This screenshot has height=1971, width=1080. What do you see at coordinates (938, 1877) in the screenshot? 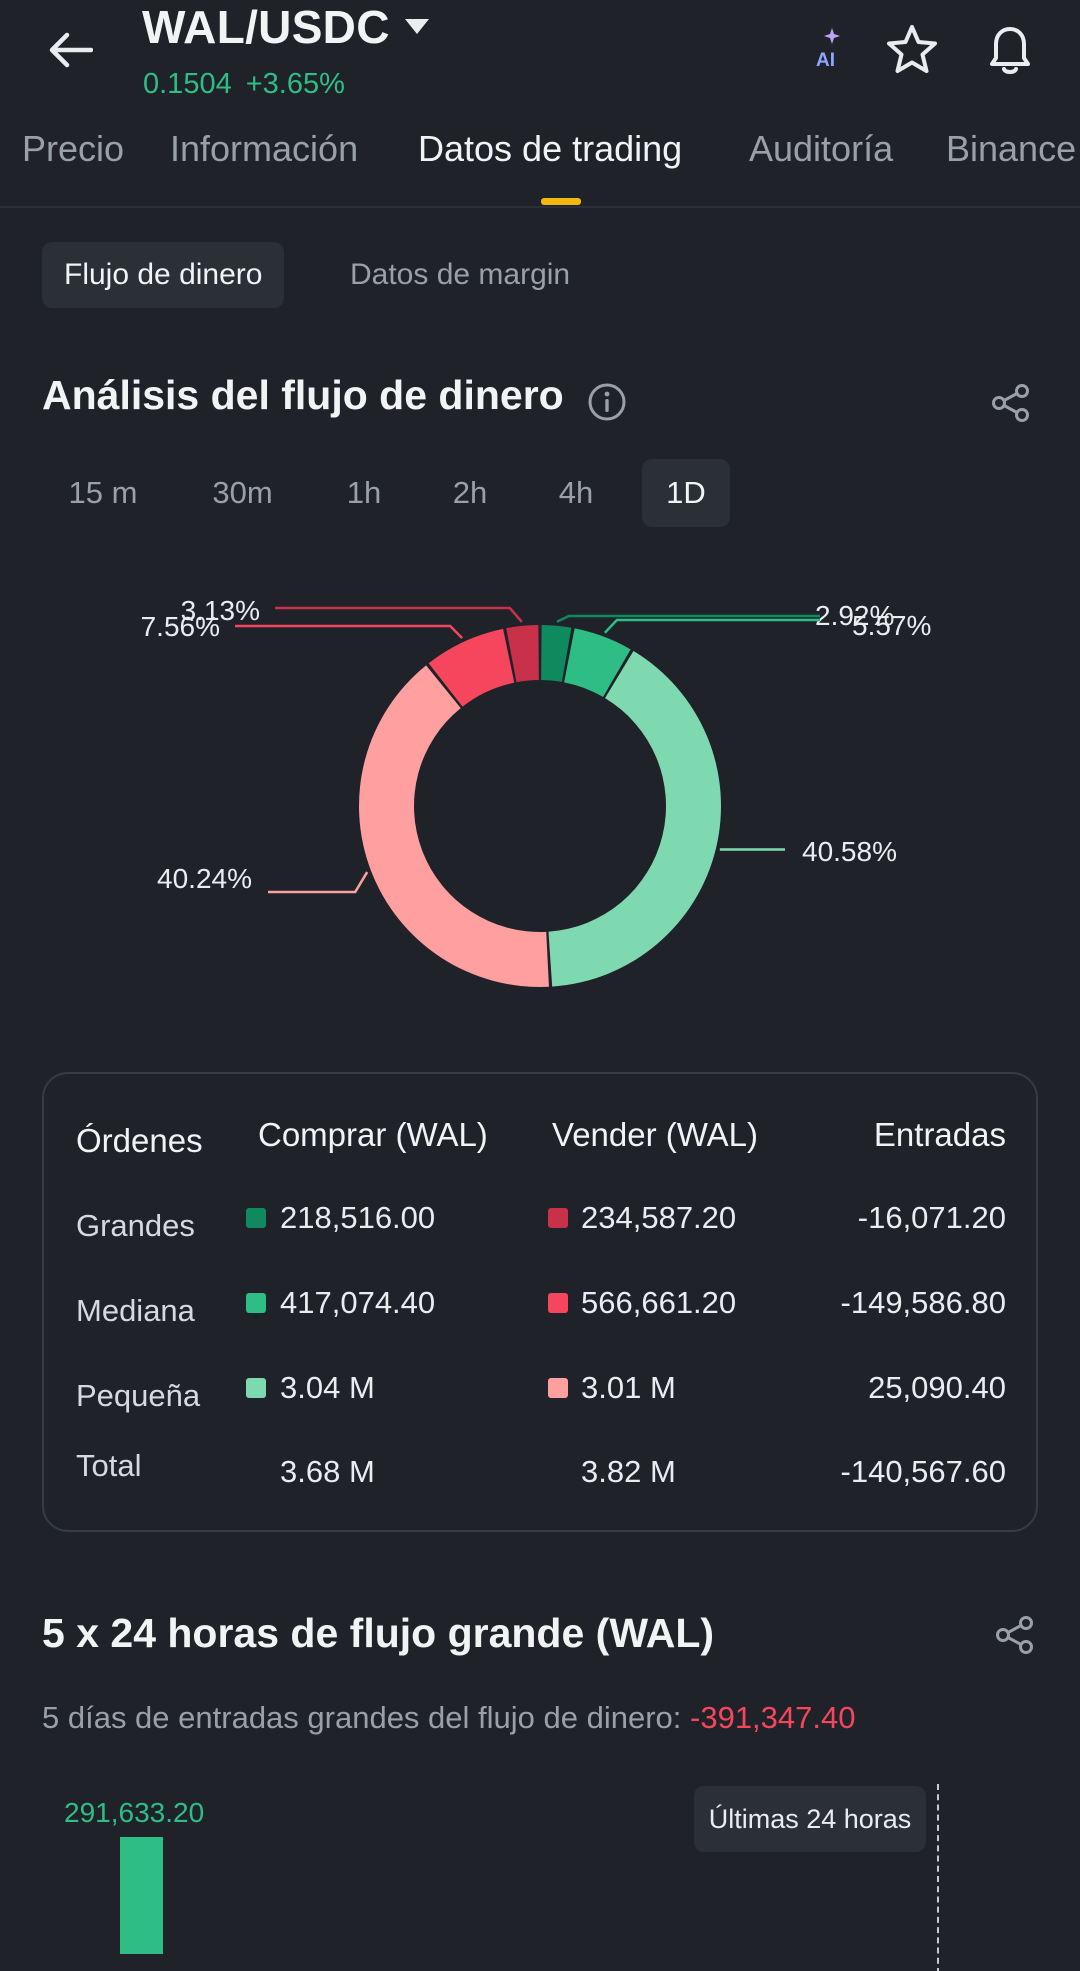
I see `crosshair-line` at bounding box center [938, 1877].